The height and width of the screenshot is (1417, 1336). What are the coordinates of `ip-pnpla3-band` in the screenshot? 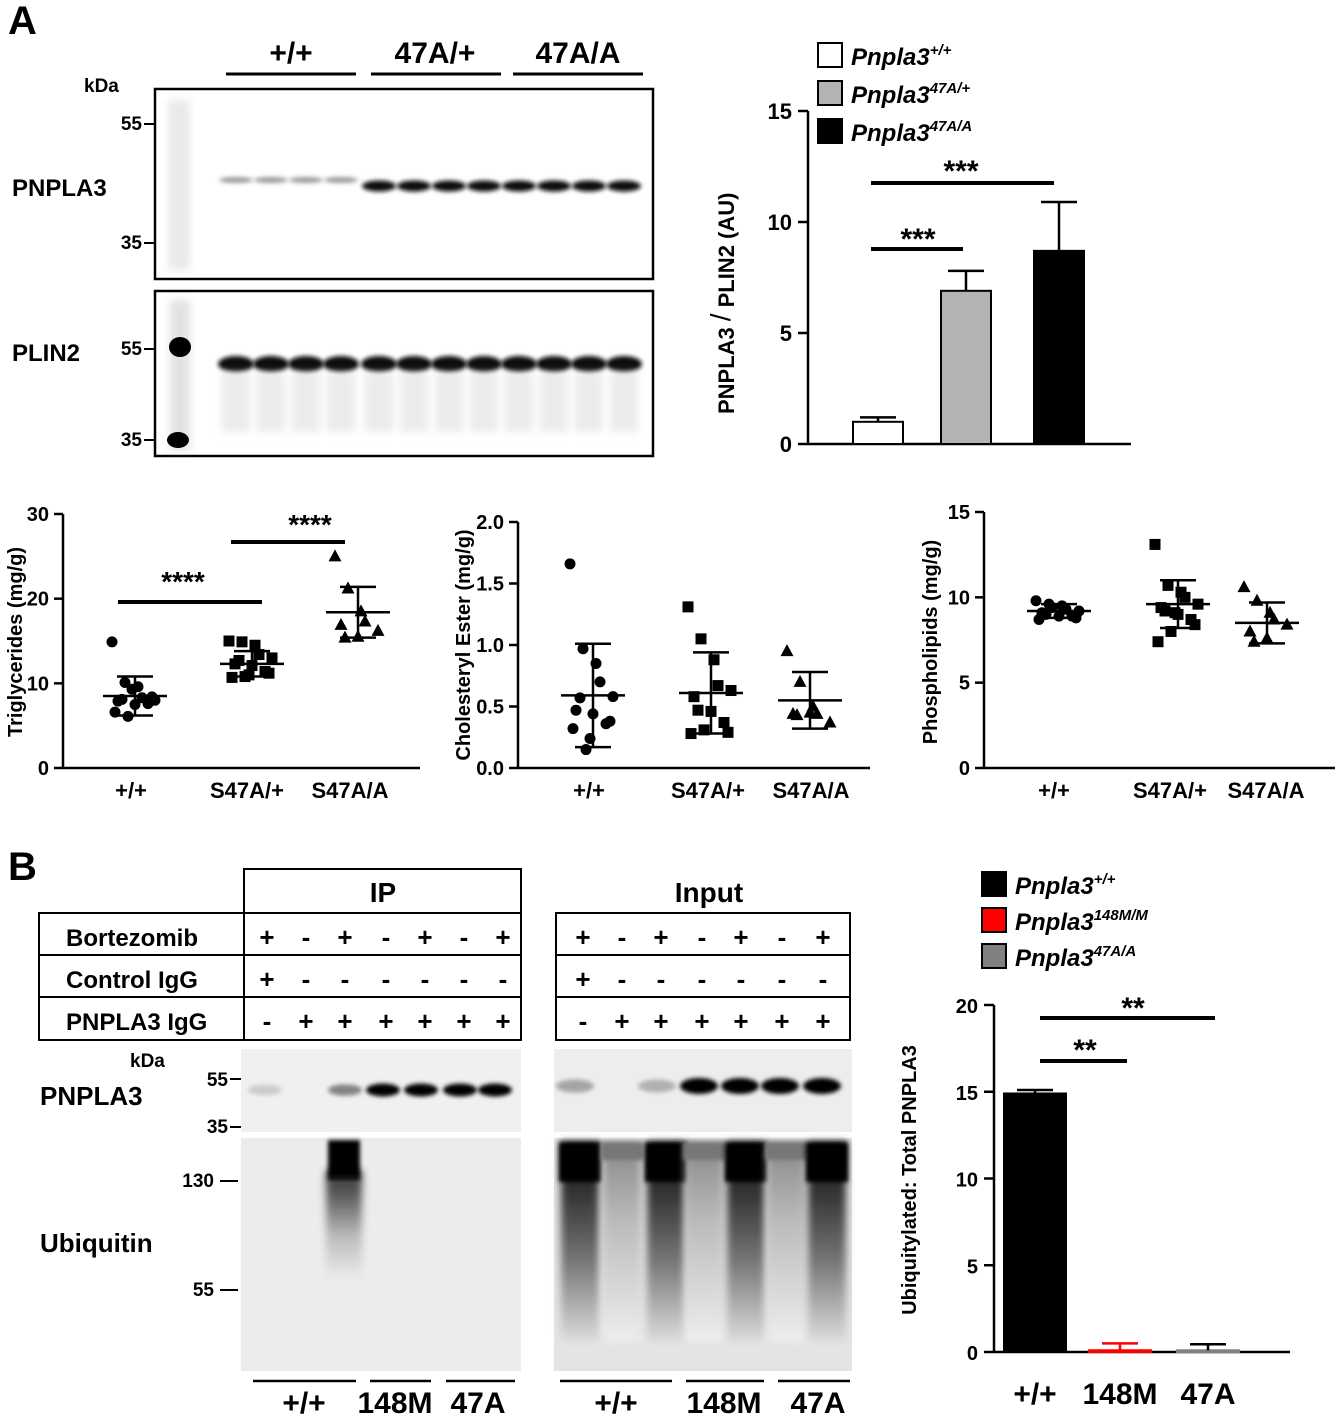 It's located at (421, 1090).